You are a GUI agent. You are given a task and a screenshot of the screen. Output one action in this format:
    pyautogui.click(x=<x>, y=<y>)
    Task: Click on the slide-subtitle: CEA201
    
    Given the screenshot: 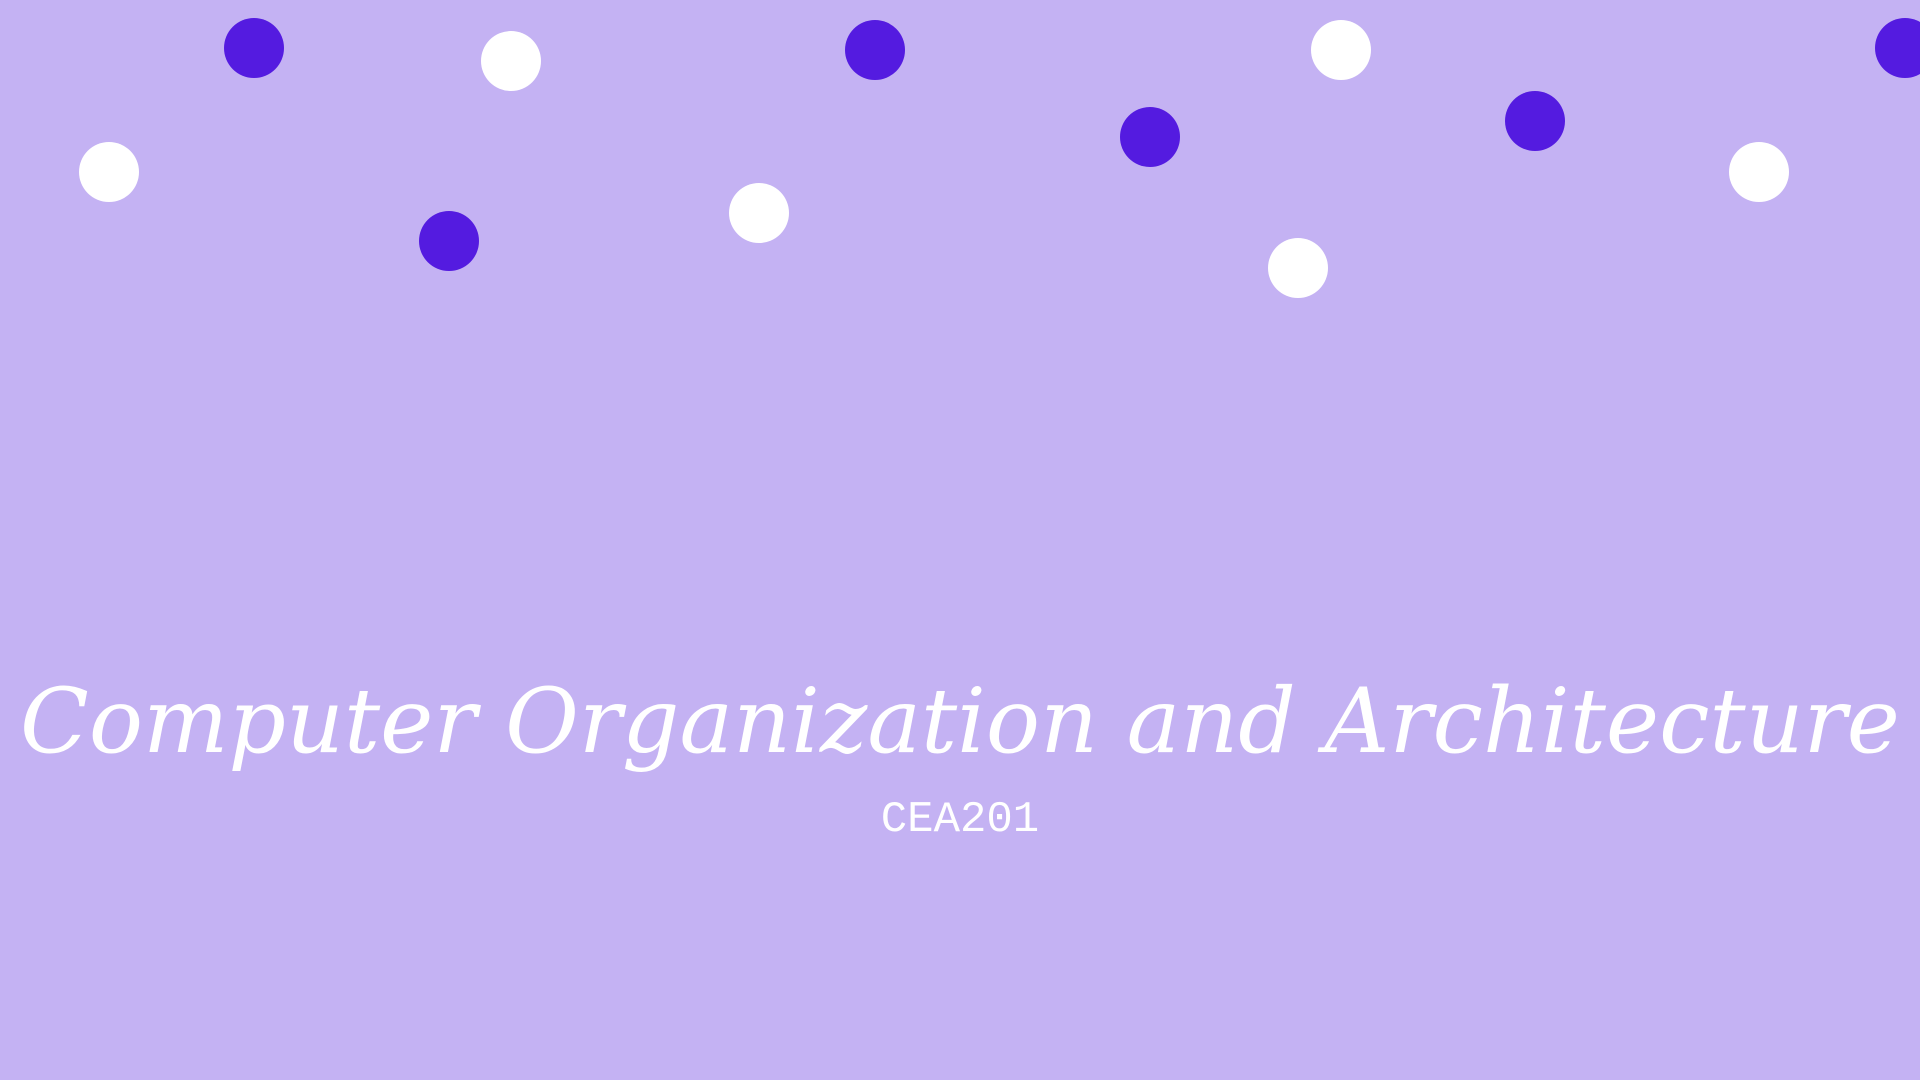 What is the action you would take?
    pyautogui.click(x=960, y=820)
    